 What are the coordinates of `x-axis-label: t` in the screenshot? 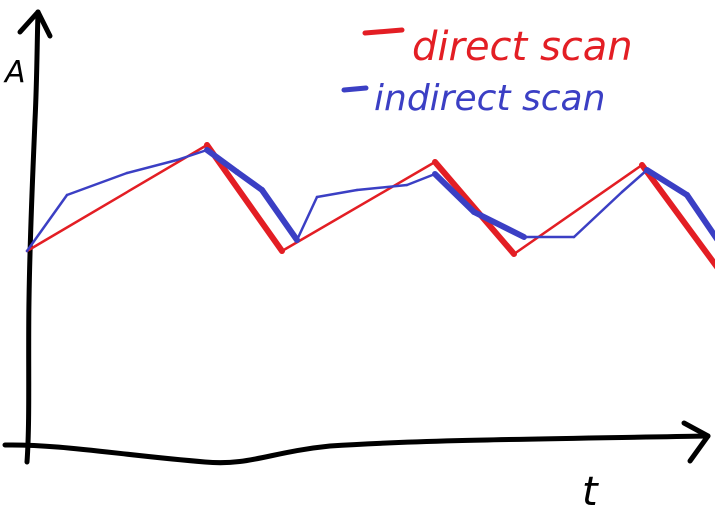 It's located at (590, 491).